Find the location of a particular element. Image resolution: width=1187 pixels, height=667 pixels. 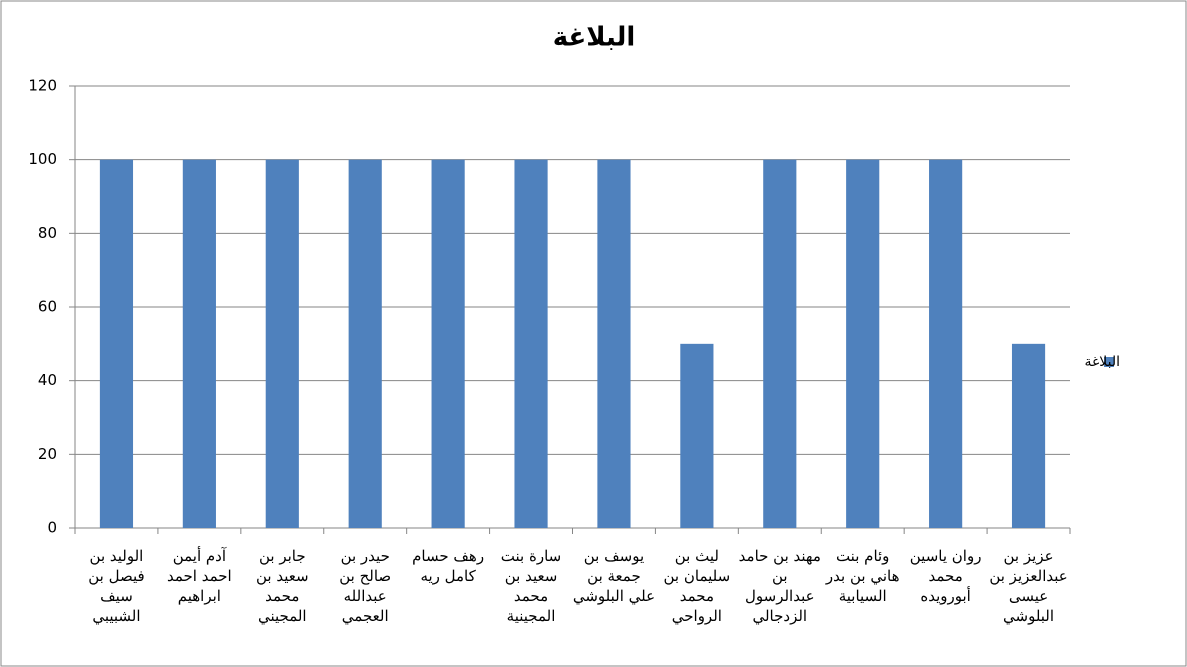

y-tick-label: 80 is located at coordinates (47, 233).